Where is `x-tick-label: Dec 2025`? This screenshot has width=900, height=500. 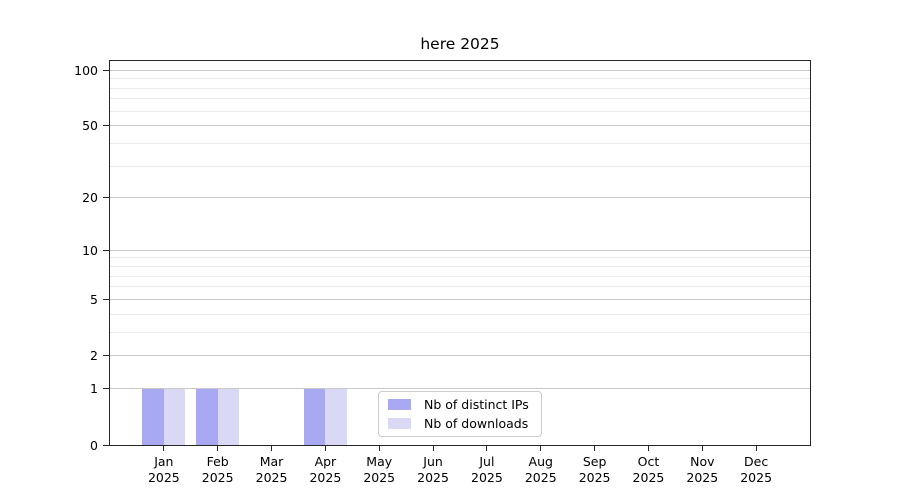 x-tick-label: Dec 2025 is located at coordinates (756, 469).